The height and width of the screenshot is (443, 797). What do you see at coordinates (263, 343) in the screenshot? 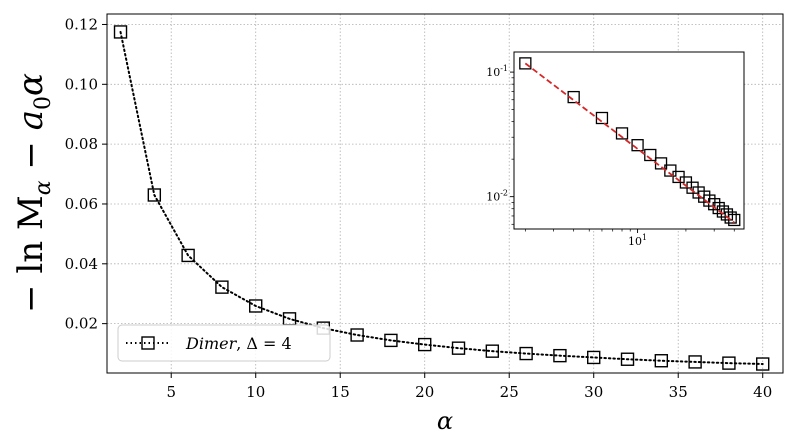
I see `legend-label-rest: , Δ = 4` at bounding box center [263, 343].